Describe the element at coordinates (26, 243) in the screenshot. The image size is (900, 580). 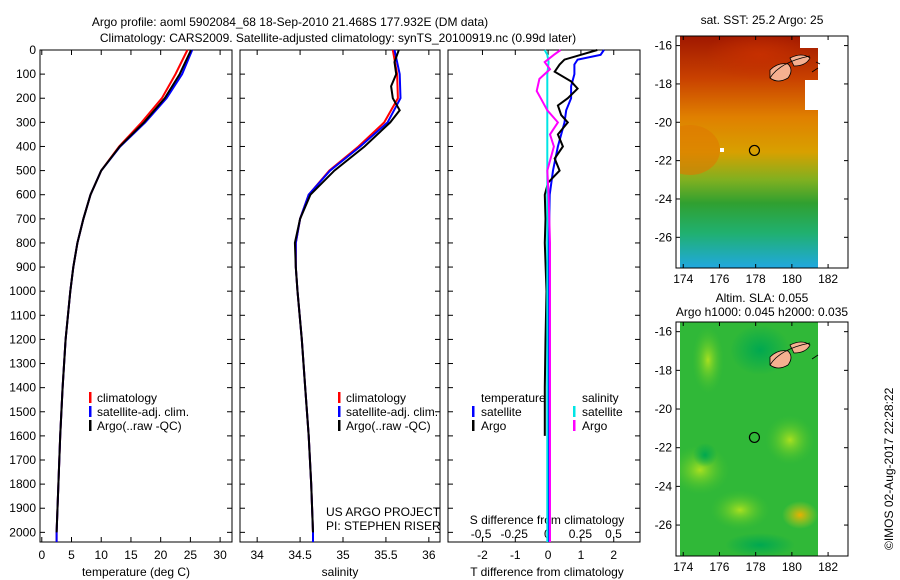
I see `y-tick-label: 800` at that location.